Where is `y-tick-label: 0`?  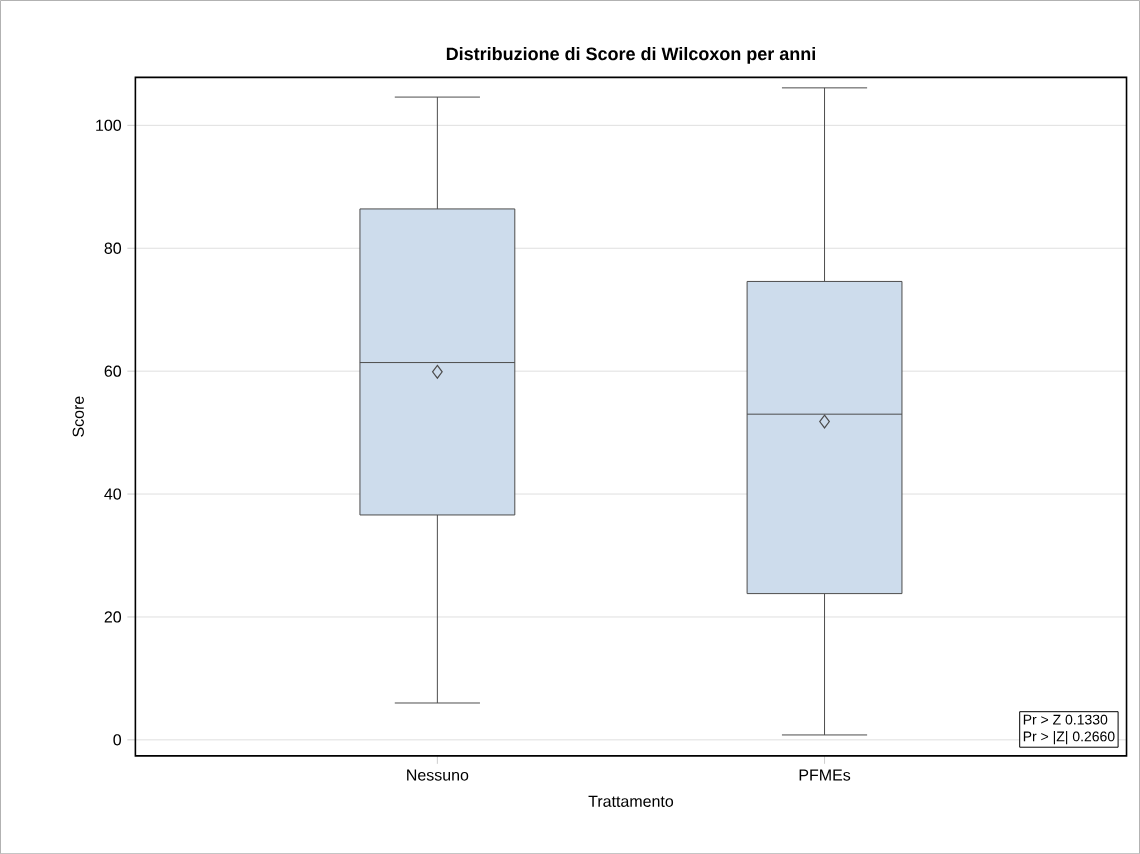
y-tick-label: 0 is located at coordinates (117, 740).